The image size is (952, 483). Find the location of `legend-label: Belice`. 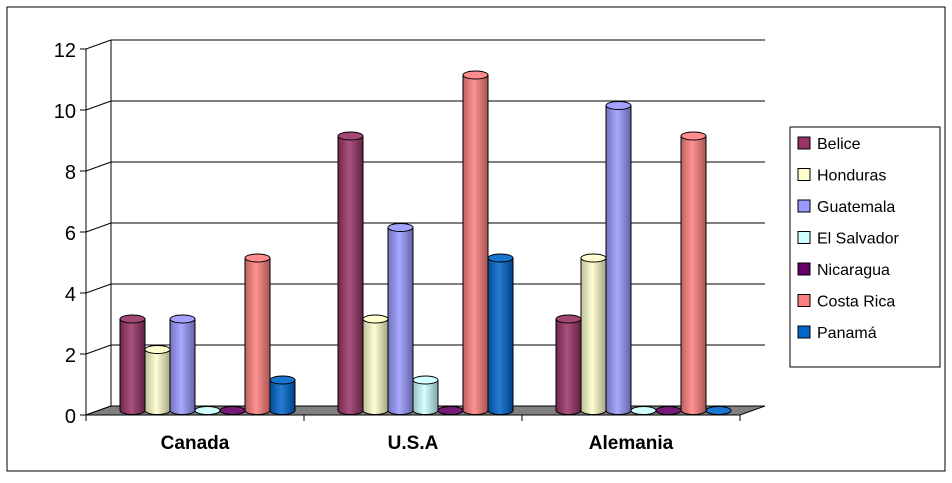

legend-label: Belice is located at coordinates (839, 144).